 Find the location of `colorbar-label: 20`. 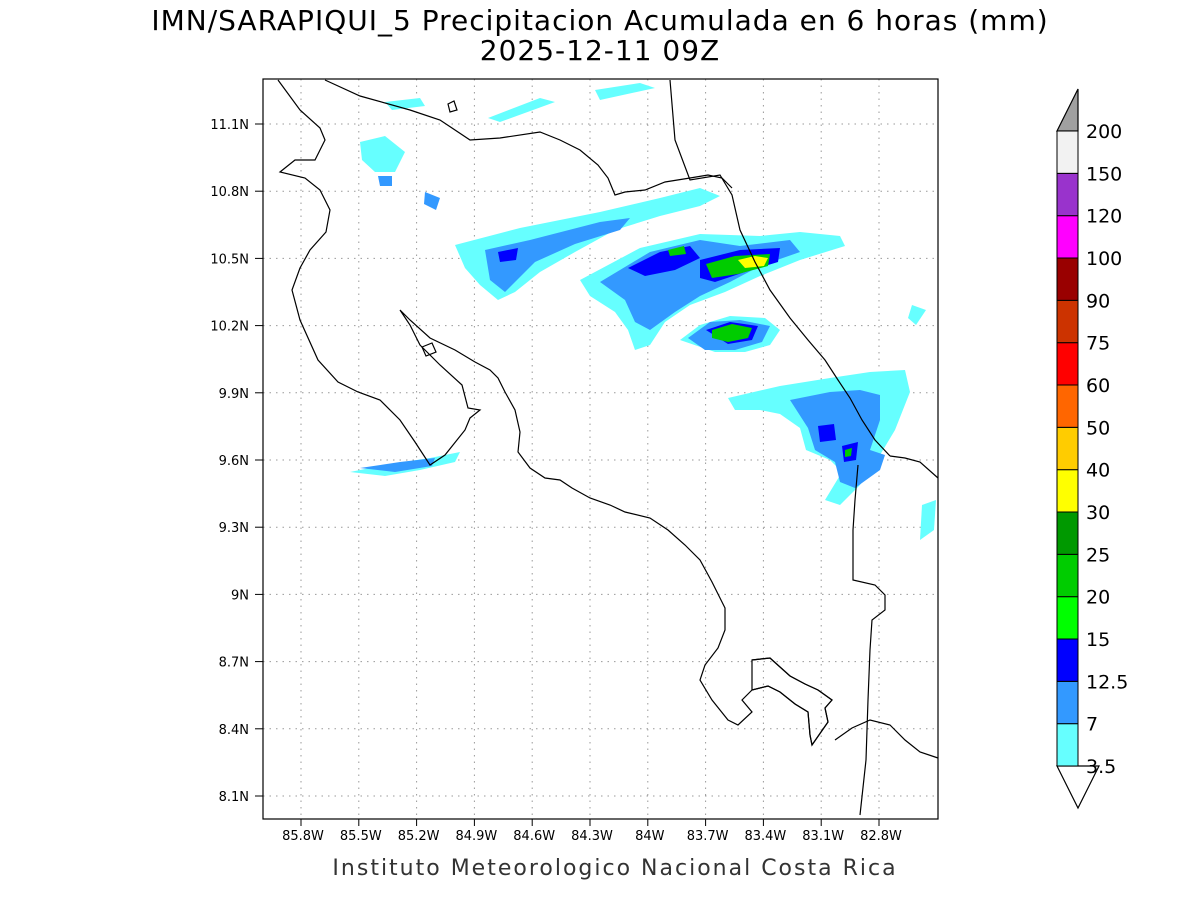

colorbar-label: 20 is located at coordinates (1098, 598).